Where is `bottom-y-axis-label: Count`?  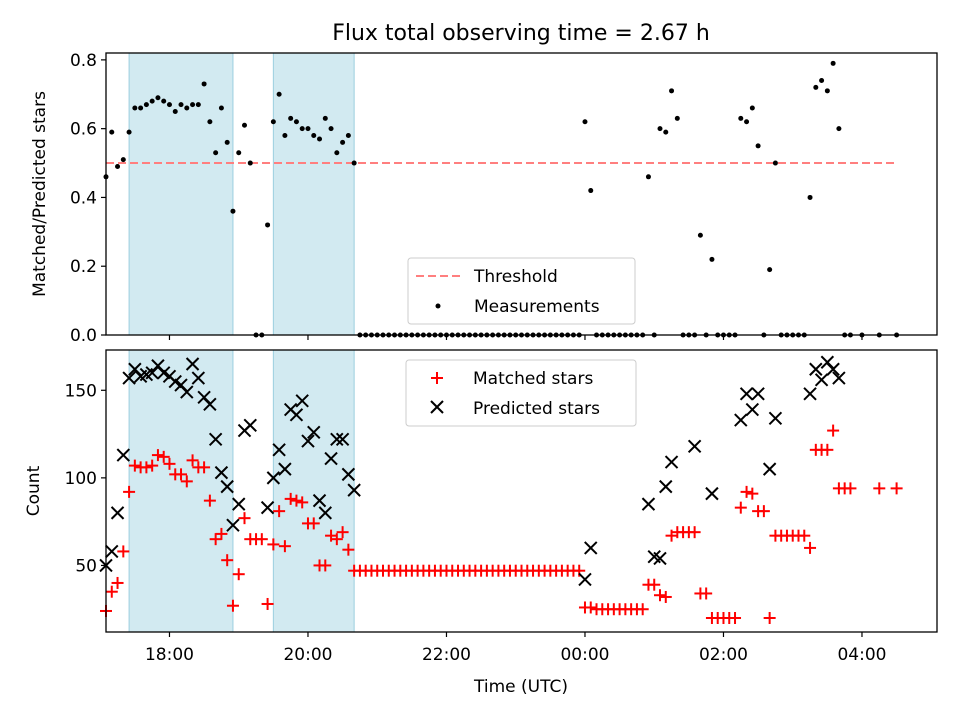 bottom-y-axis-label: Count is located at coordinates (34, 490).